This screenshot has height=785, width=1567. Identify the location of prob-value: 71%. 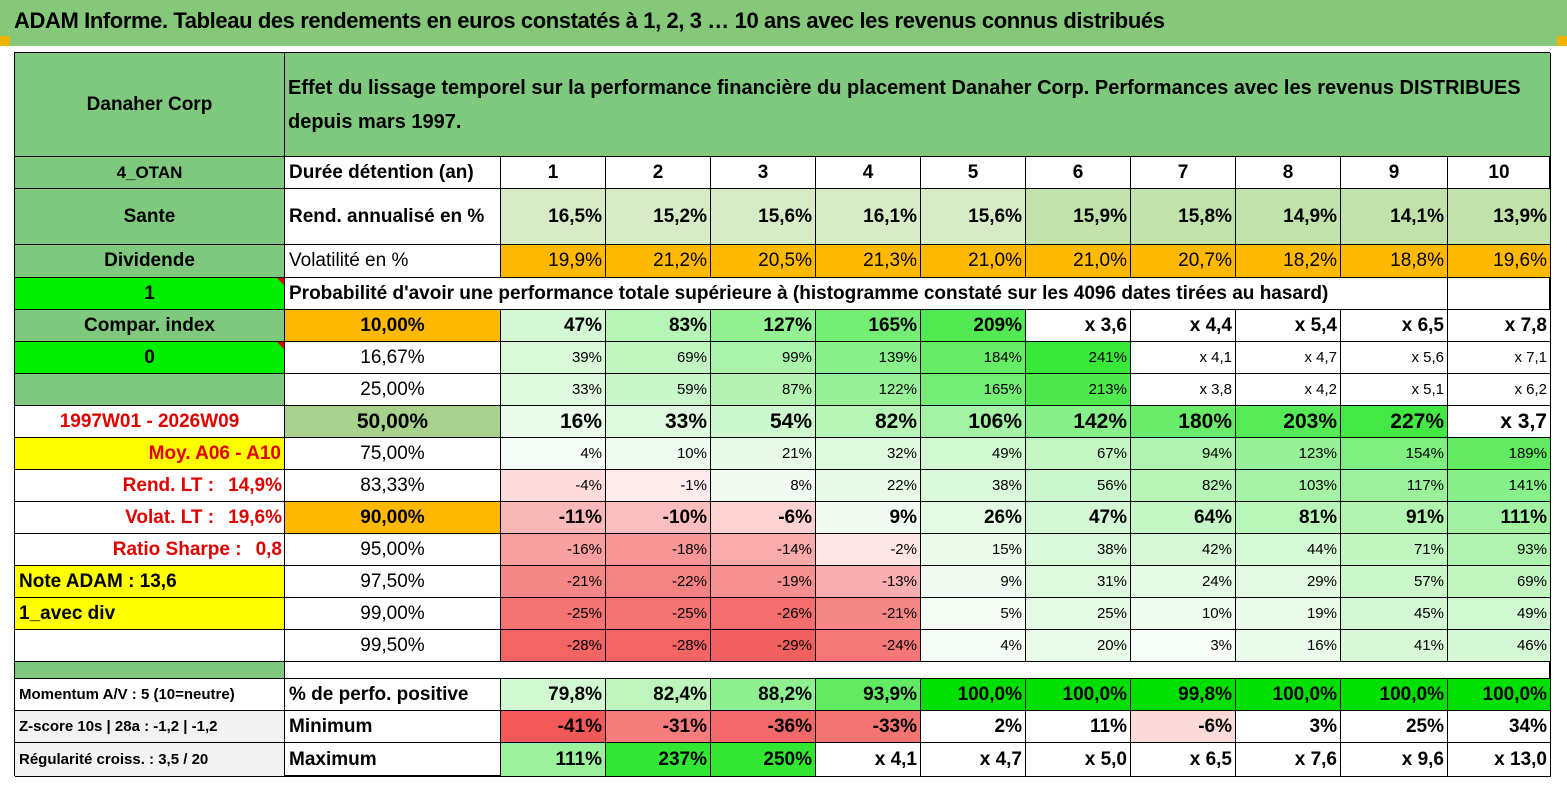
(1394, 550).